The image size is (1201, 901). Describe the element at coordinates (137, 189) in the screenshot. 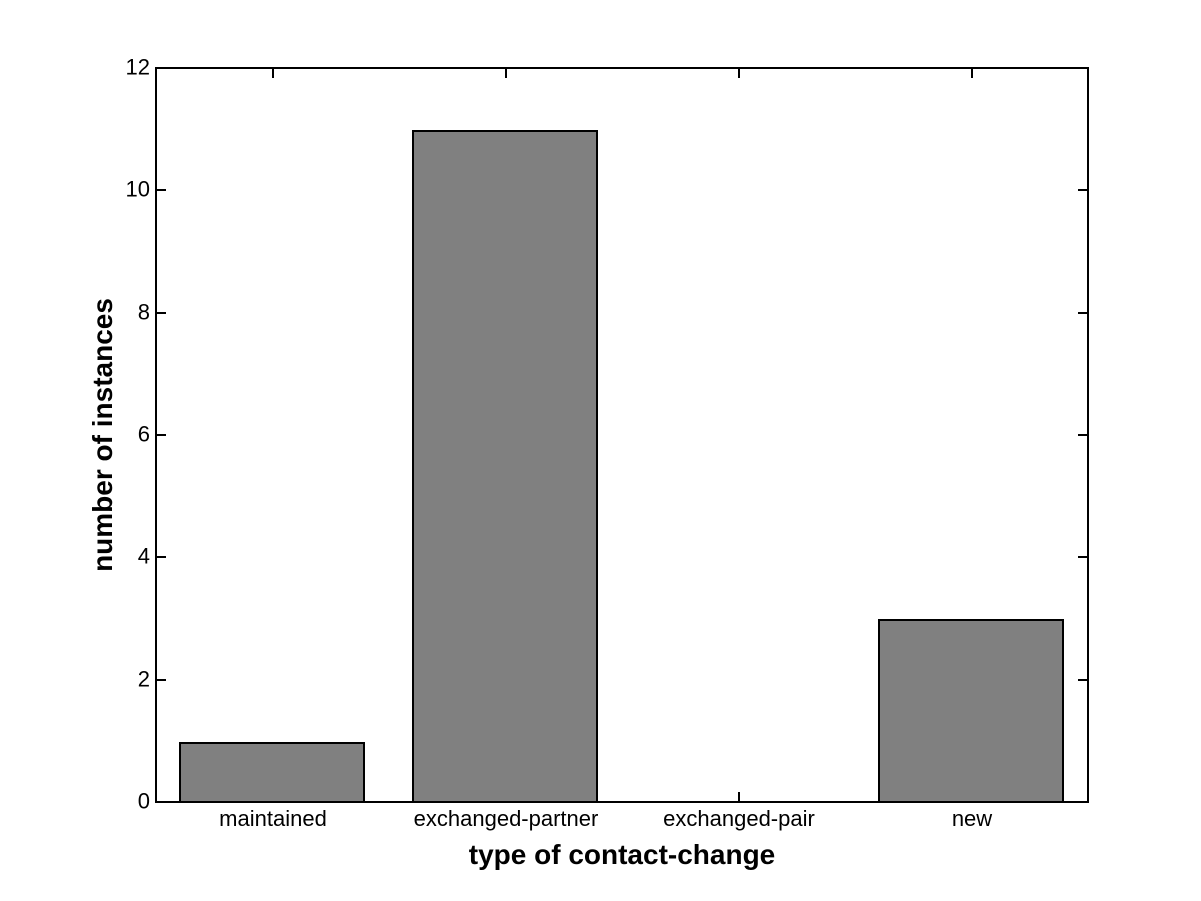

I see `y-tick-label: 10` at that location.